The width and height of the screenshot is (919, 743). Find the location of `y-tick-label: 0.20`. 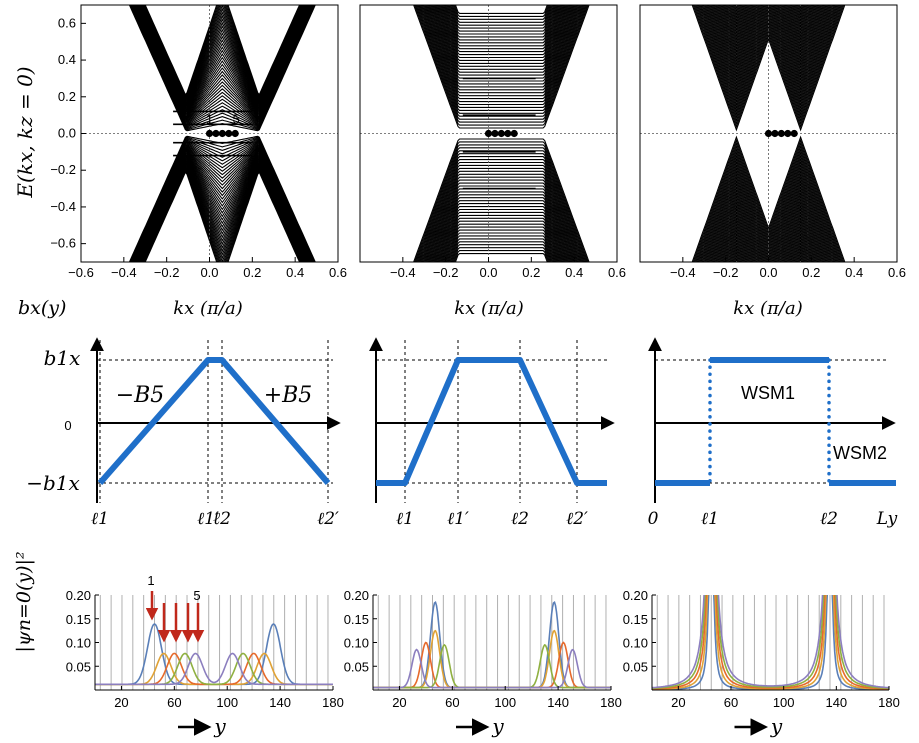

y-tick-label: 0.20 is located at coordinates (78, 595).